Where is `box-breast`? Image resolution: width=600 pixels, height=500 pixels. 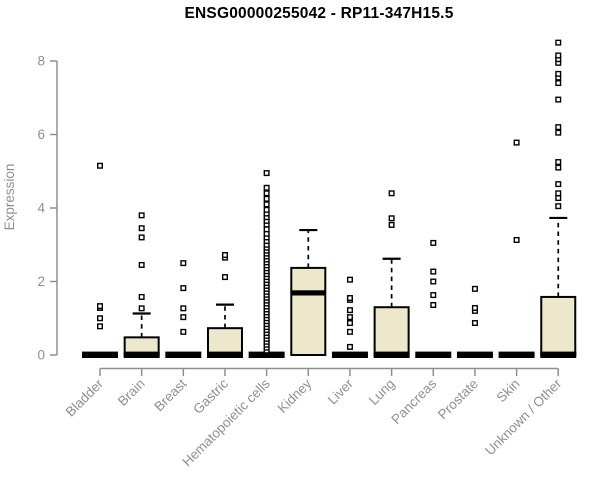
box-breast is located at coordinates (183, 309).